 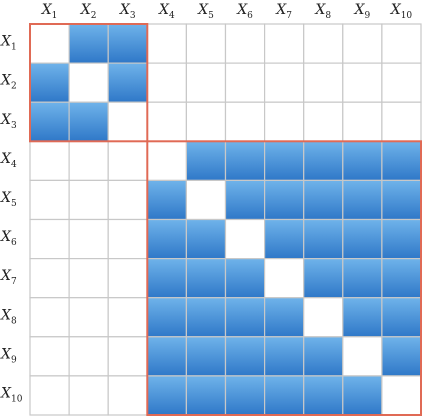 What do you see at coordinates (205, 11) in the screenshot?
I see `column-label-x5: X5` at bounding box center [205, 11].